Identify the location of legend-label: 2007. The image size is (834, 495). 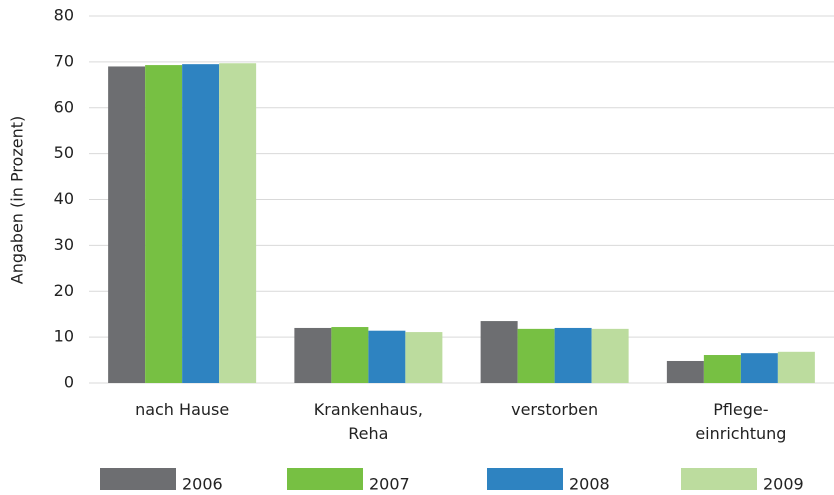
(389, 484).